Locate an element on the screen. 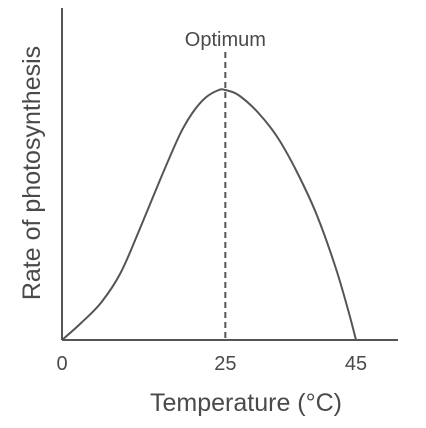 The height and width of the screenshot is (428, 426). x-tick-labels: 0 25 45 is located at coordinates (211, 364).